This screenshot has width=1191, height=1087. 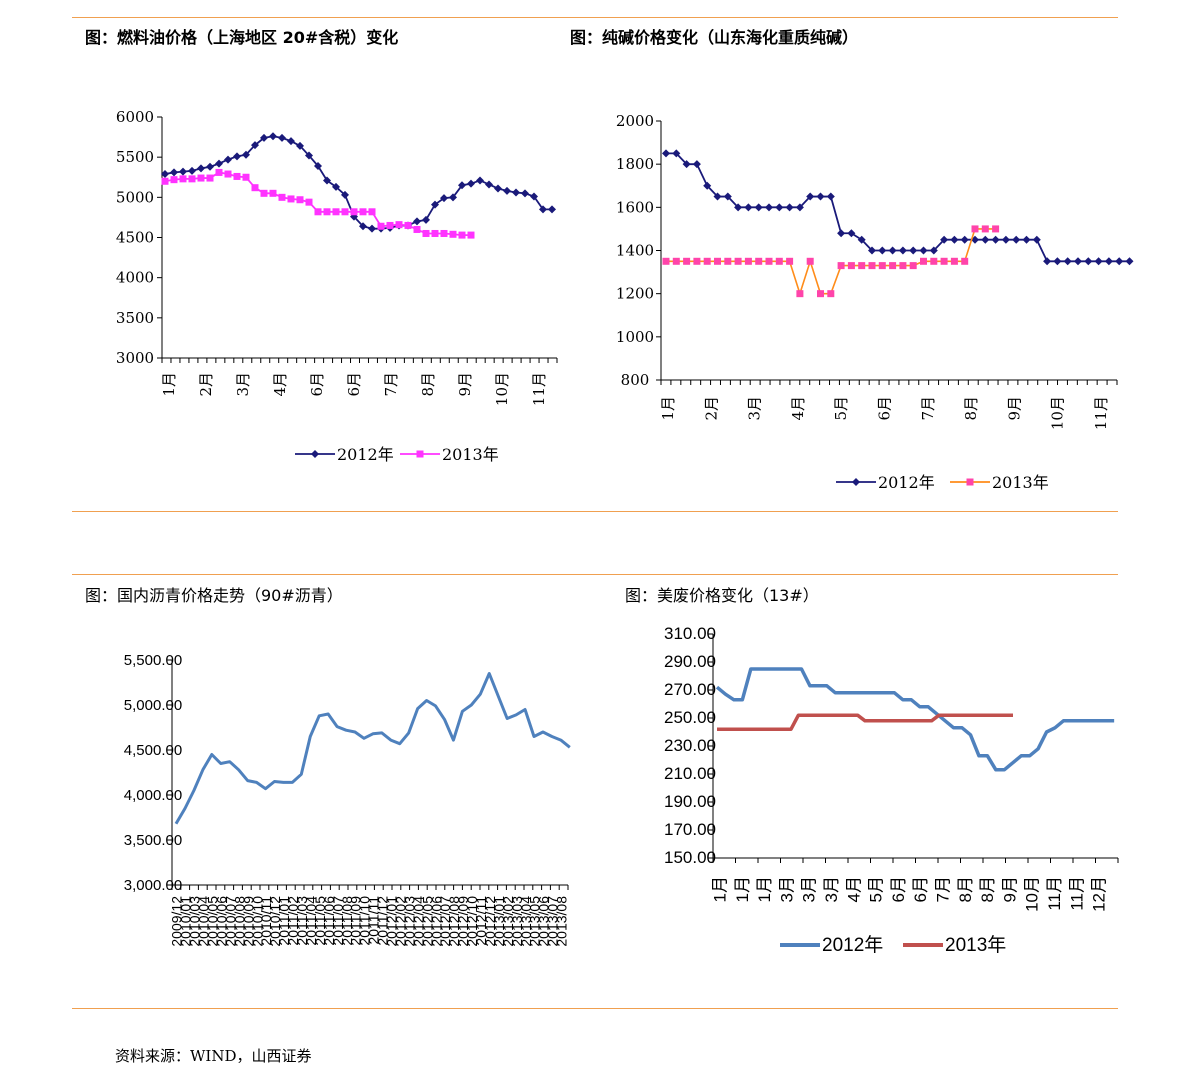 I want to click on x-tick-label: 9月, so click(x=1009, y=889).